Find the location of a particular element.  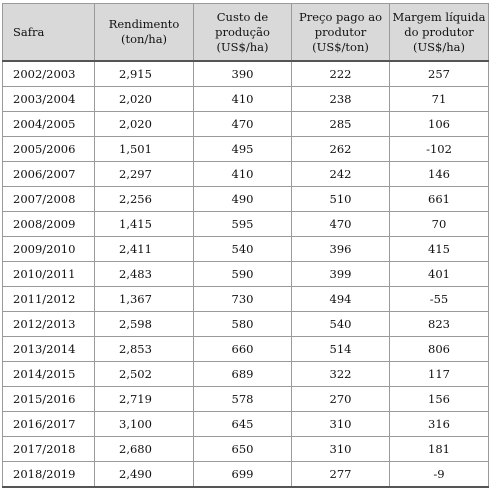

cell-custo: 495 is located at coordinates (242, 149).